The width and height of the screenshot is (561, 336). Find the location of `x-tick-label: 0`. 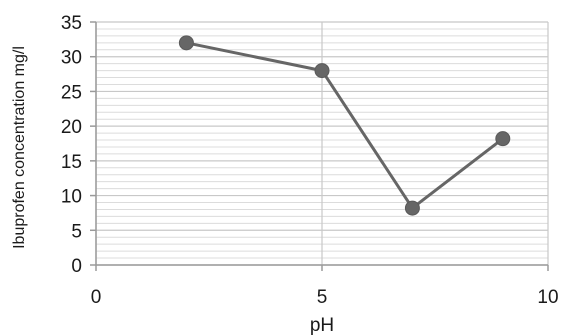

x-tick-label: 0 is located at coordinates (96, 297).